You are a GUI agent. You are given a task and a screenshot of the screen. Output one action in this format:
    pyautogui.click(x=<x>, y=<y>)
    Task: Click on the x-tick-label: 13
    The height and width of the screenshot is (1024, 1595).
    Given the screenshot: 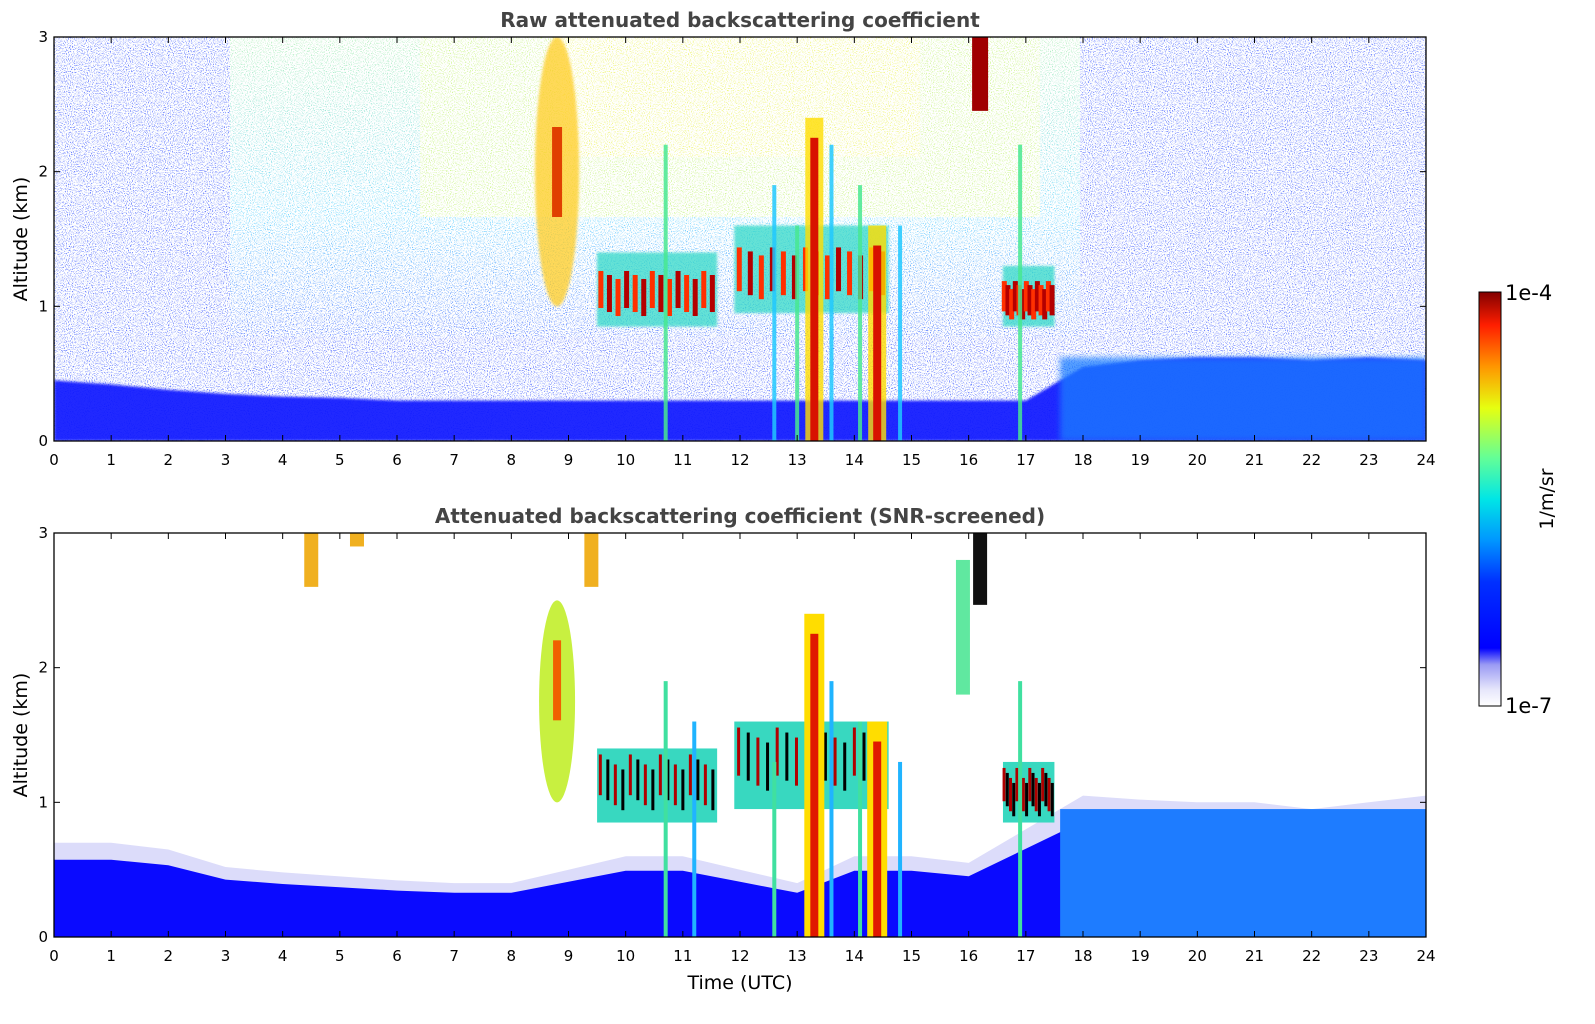 What is the action you would take?
    pyautogui.click(x=797, y=460)
    